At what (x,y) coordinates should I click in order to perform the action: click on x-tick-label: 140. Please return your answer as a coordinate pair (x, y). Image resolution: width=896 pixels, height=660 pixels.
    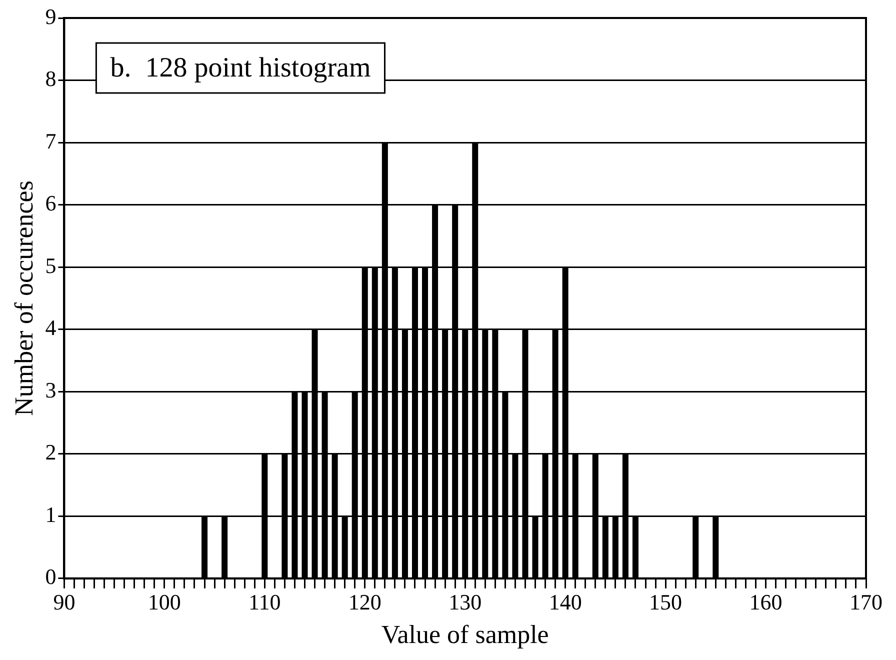
    Looking at the image, I should click on (565, 601).